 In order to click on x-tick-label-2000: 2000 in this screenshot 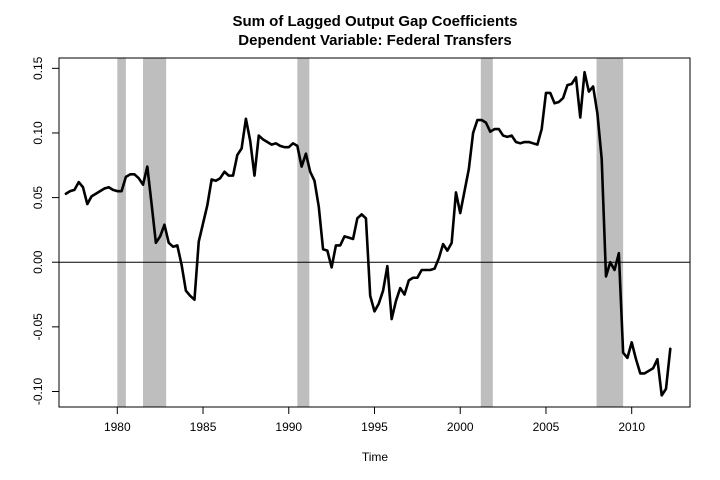, I will do `click(460, 427)`.